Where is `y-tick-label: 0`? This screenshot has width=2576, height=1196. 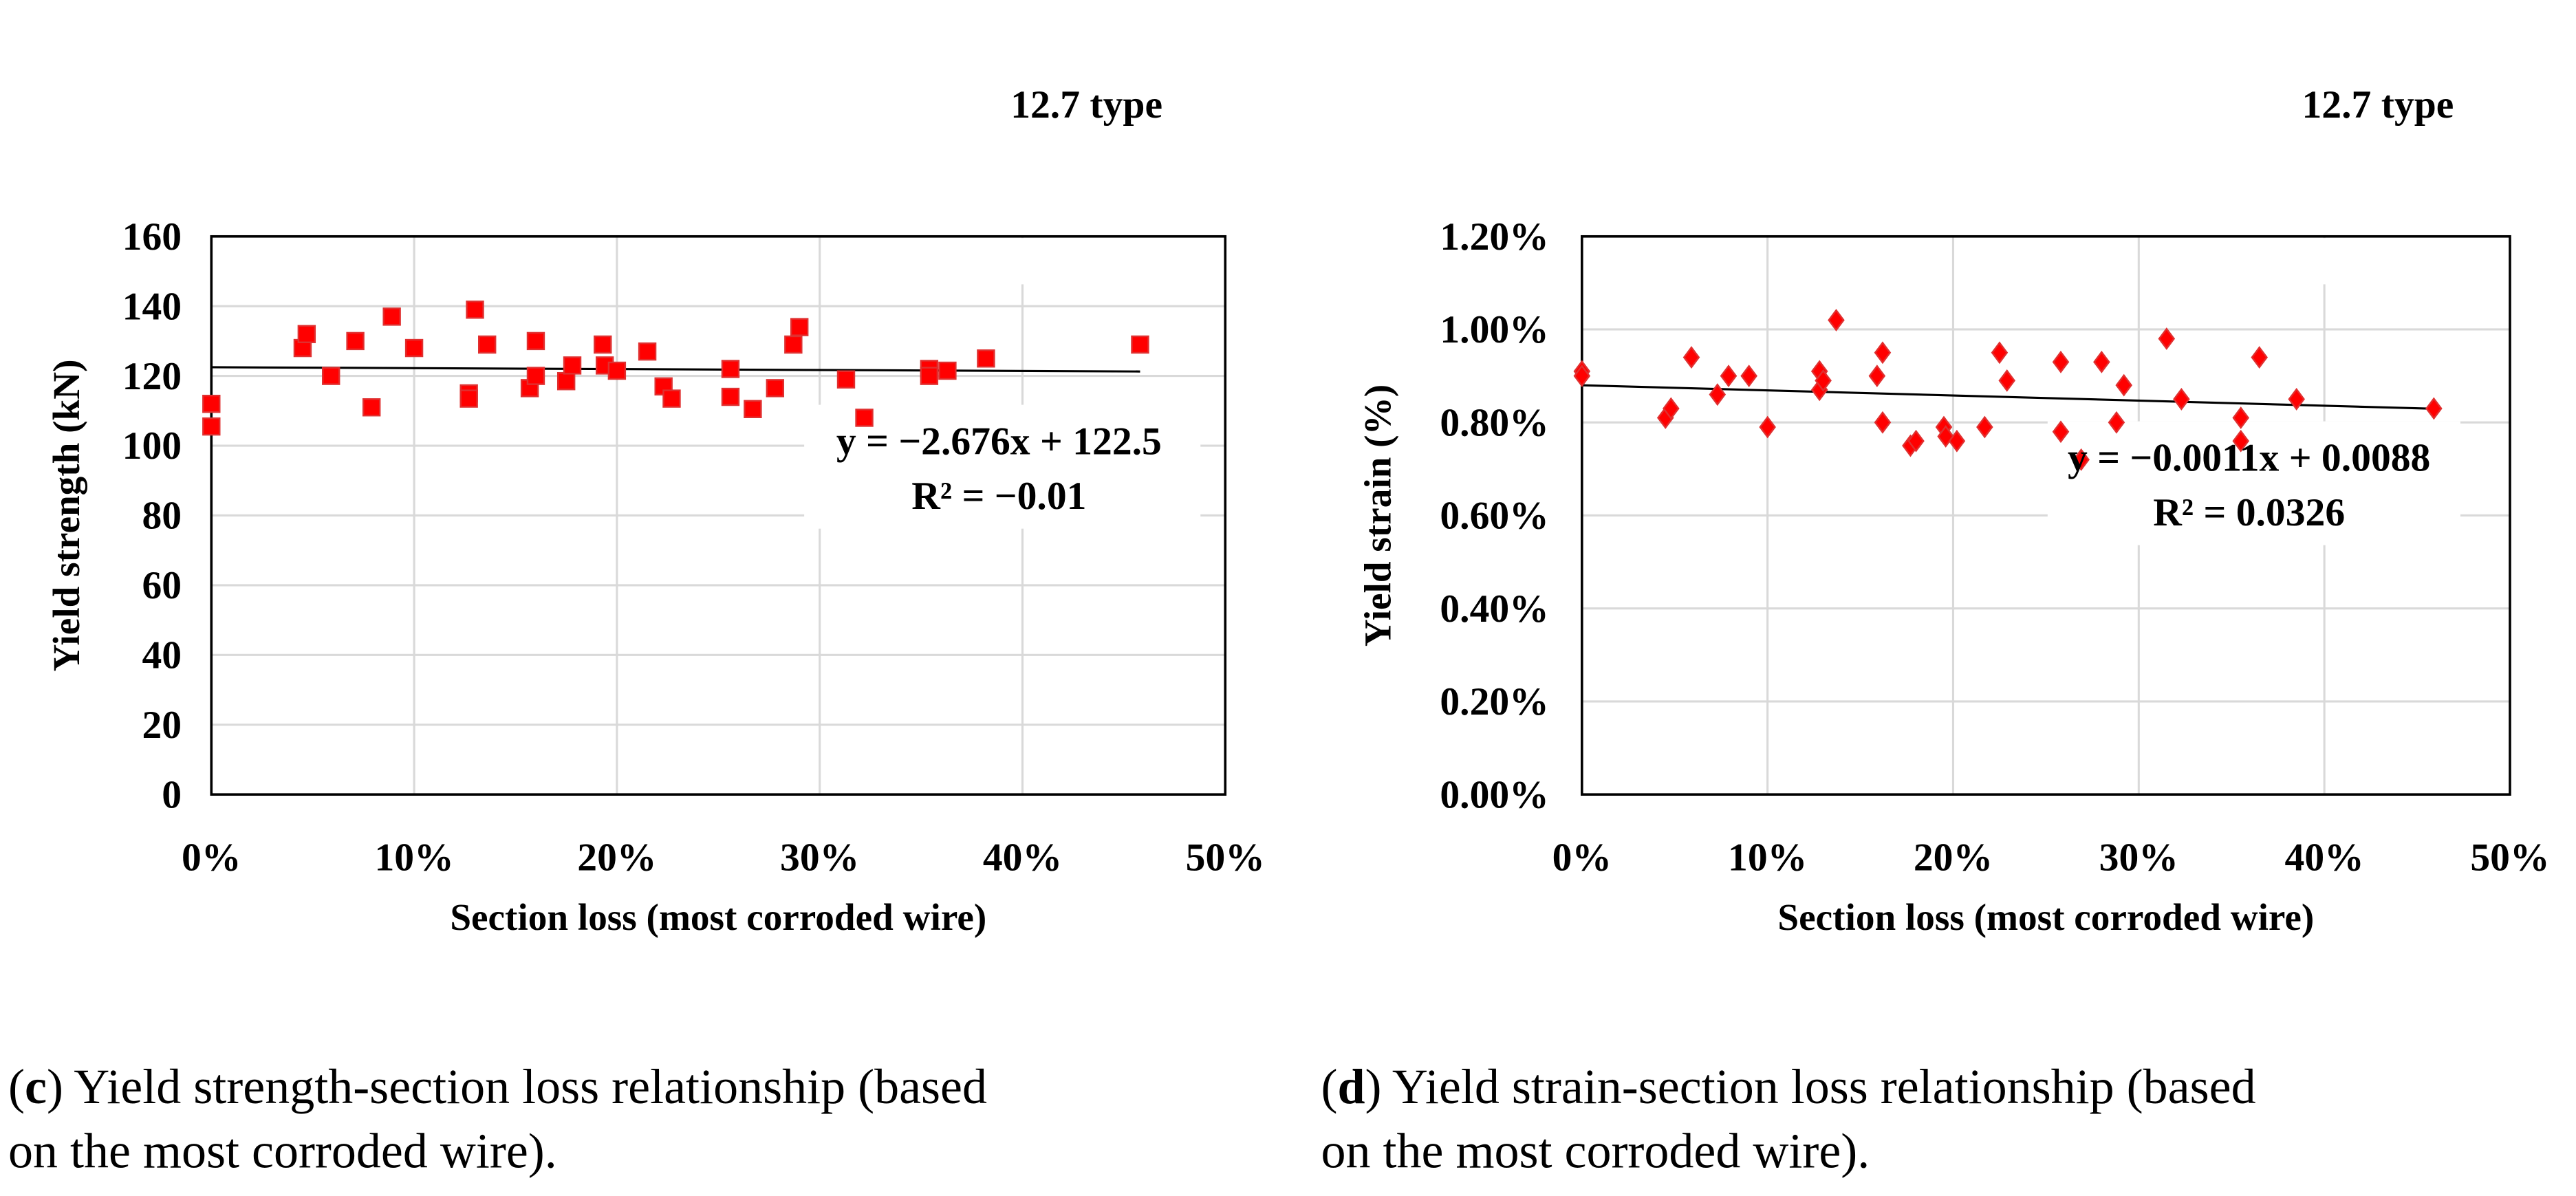
y-tick-label: 0 is located at coordinates (172, 794).